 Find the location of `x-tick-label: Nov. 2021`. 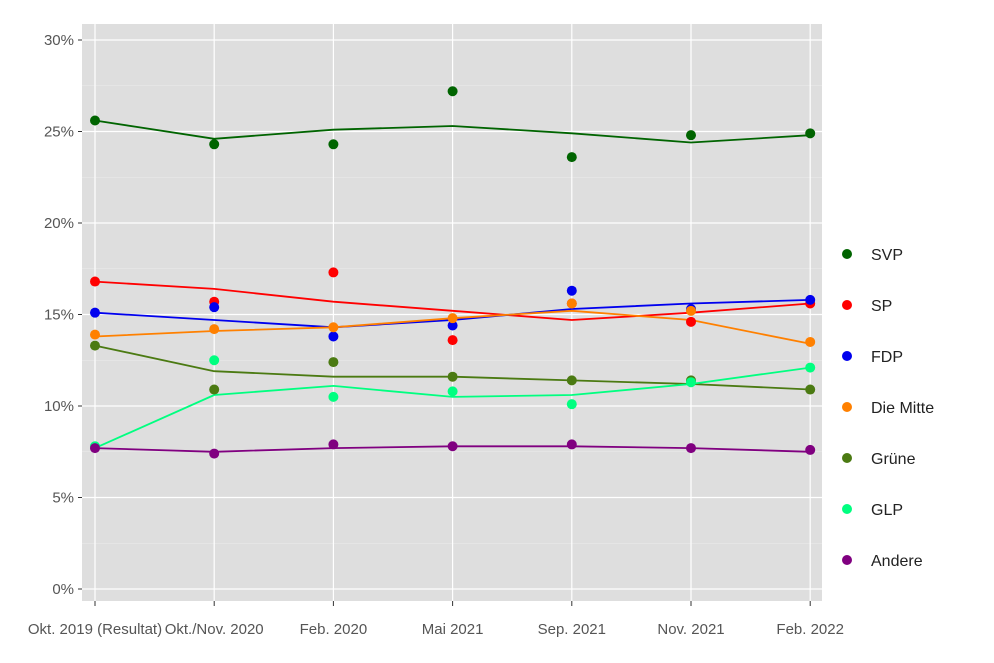

x-tick-label: Nov. 2021 is located at coordinates (690, 629).